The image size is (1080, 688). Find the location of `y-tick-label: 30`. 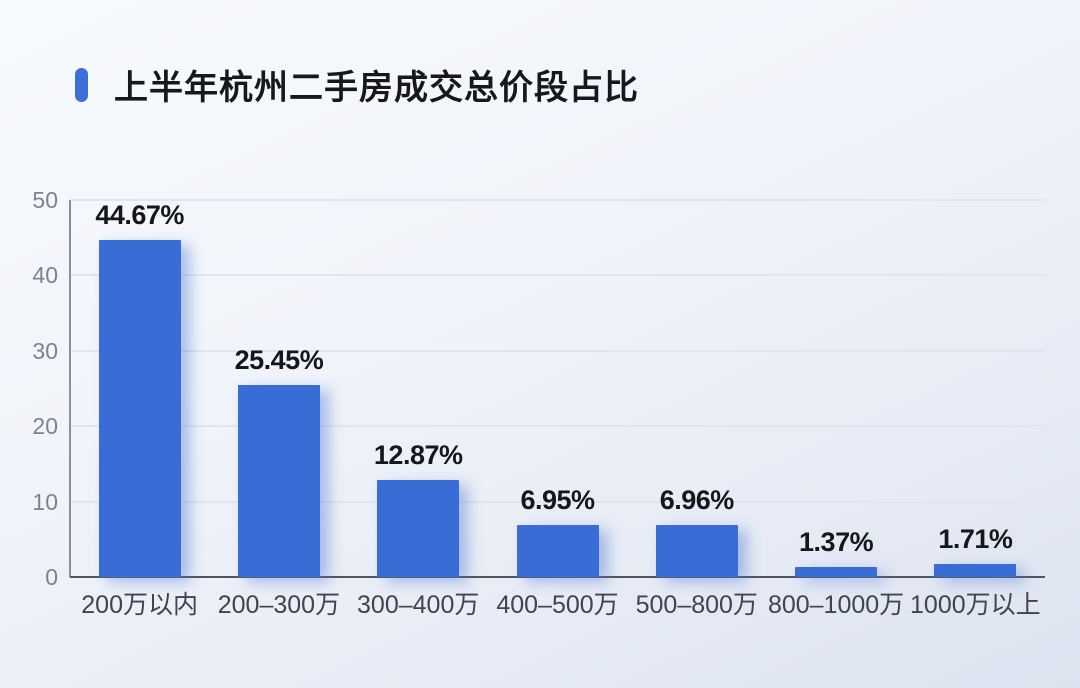

y-tick-label: 30 is located at coordinates (45, 350).